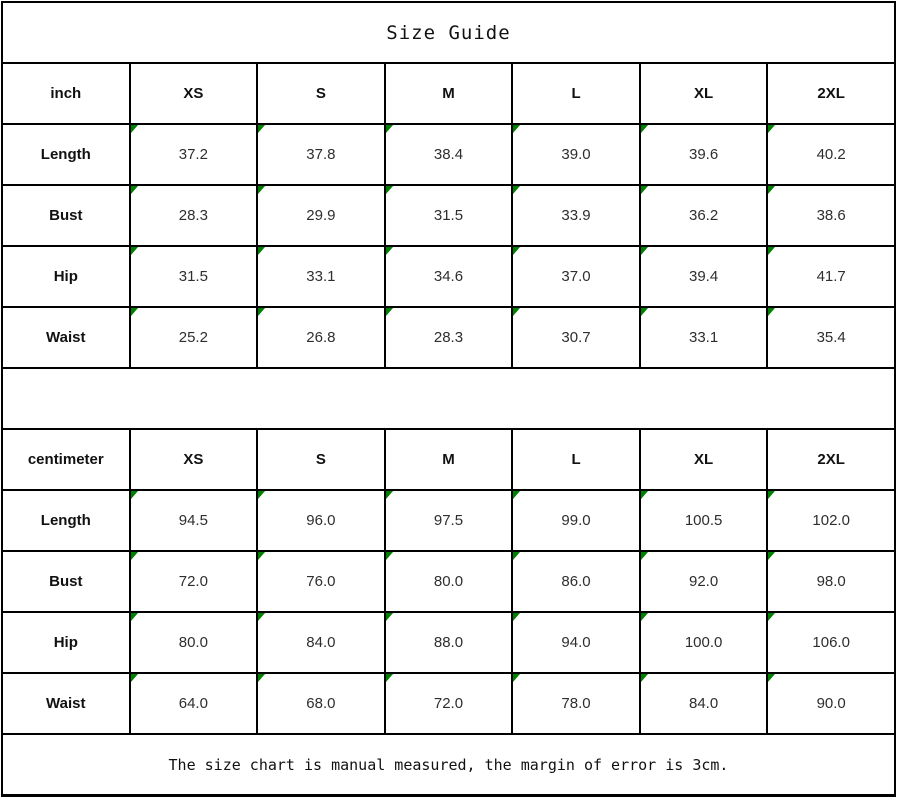  I want to click on measurement-value-cell: 102.0, so click(831, 520).